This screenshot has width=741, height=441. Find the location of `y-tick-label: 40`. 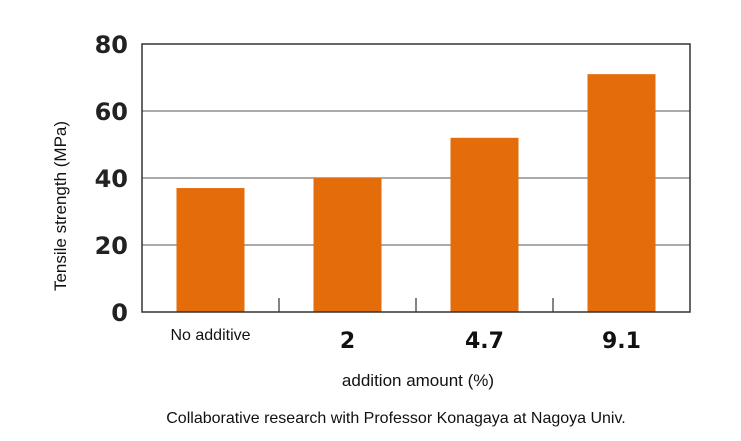

y-tick-label: 40 is located at coordinates (111, 179).